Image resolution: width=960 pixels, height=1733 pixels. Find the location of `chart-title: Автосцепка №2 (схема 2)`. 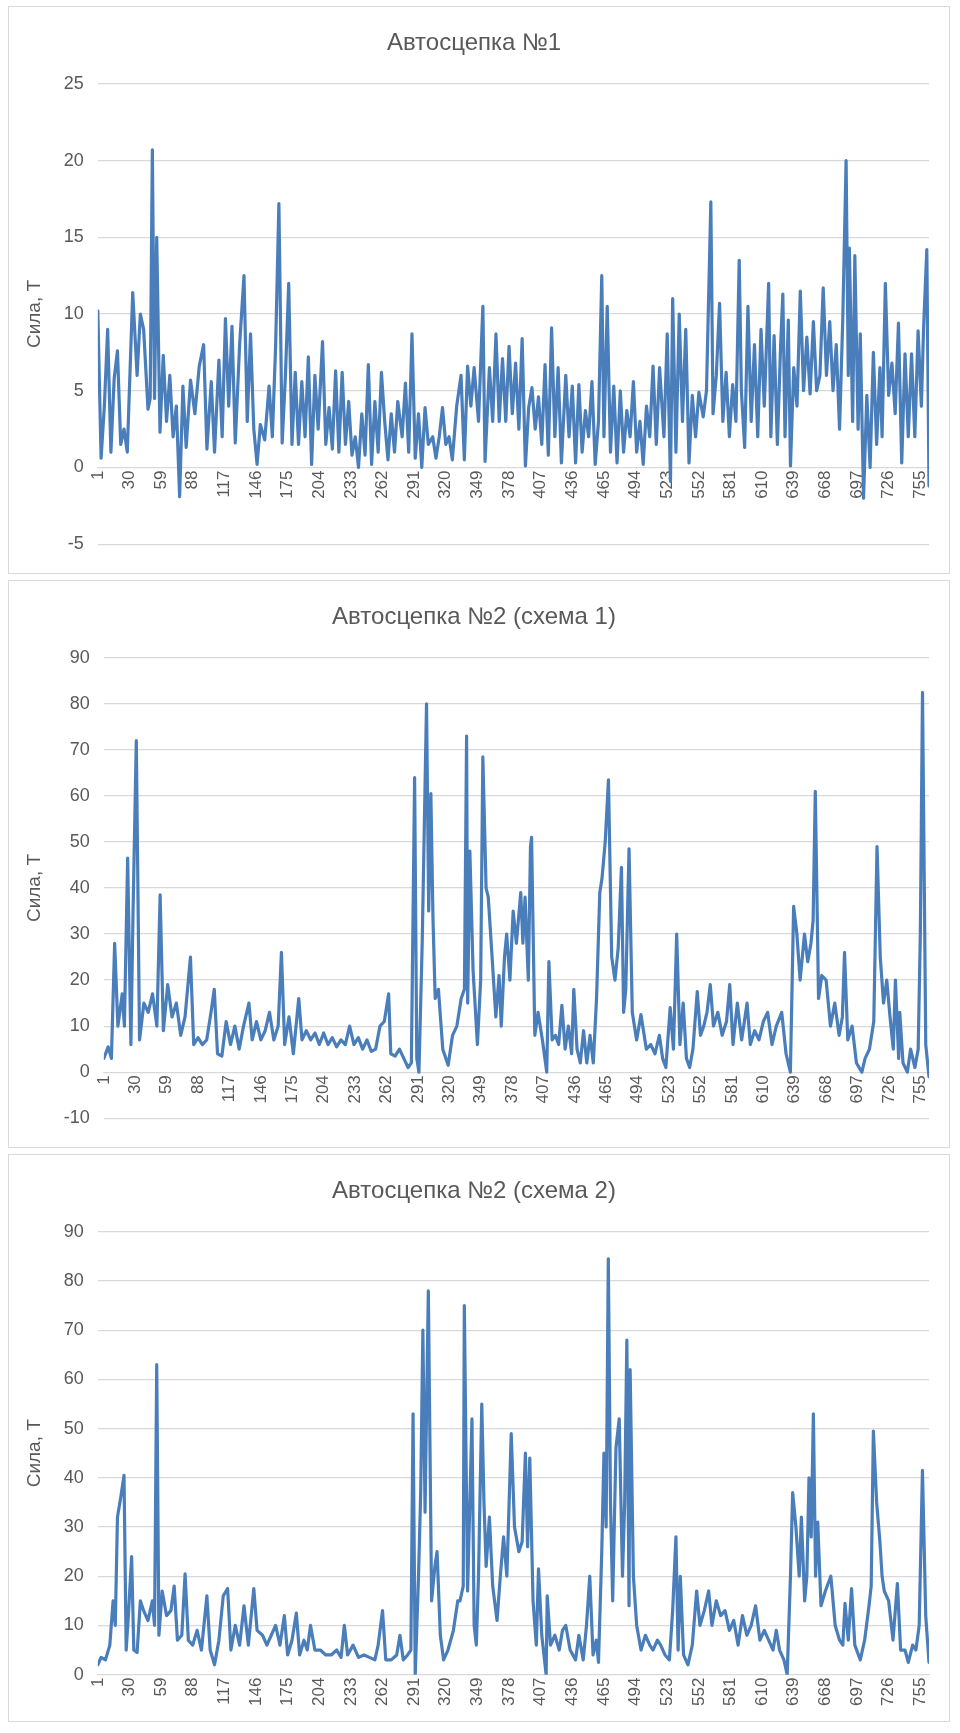

chart-title: Автосцепка №2 (схема 2) is located at coordinates (474, 1190).